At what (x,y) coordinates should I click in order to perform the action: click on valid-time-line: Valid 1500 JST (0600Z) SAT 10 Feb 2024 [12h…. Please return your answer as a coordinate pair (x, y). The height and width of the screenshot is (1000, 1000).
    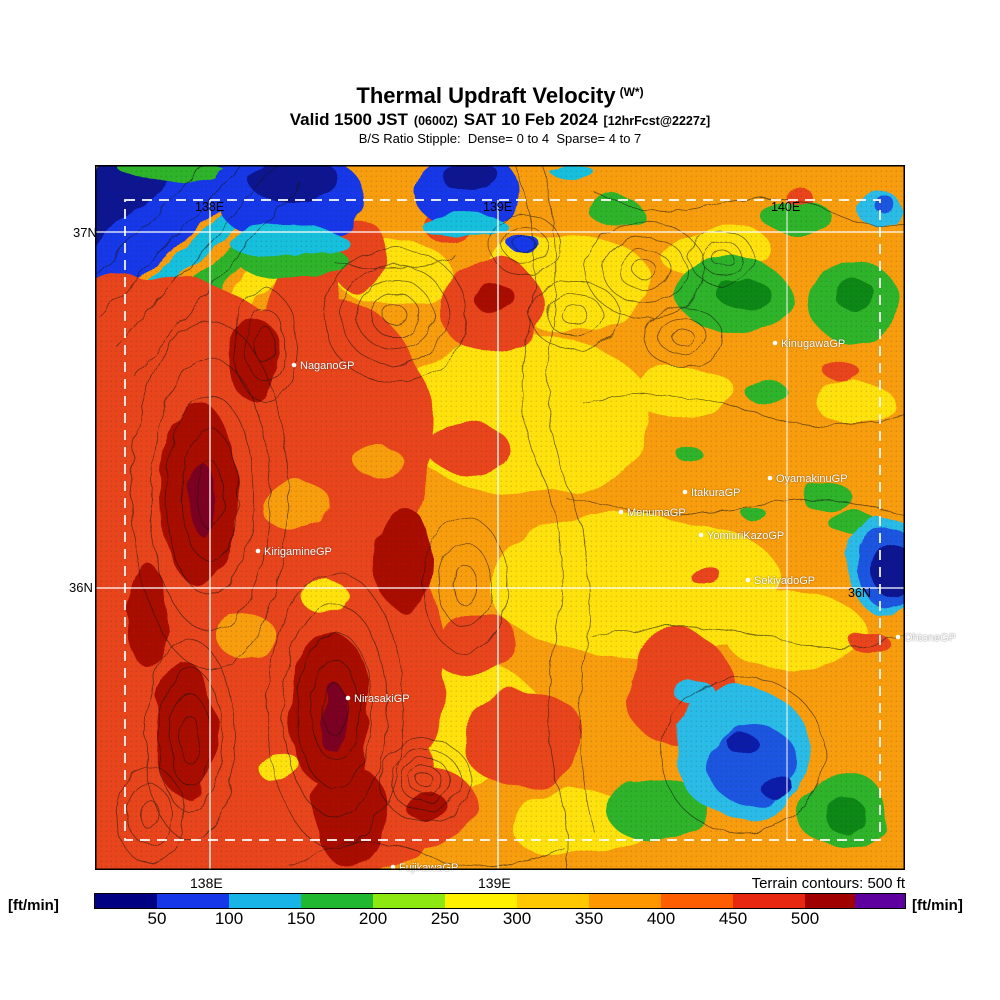
    Looking at the image, I should click on (500, 120).